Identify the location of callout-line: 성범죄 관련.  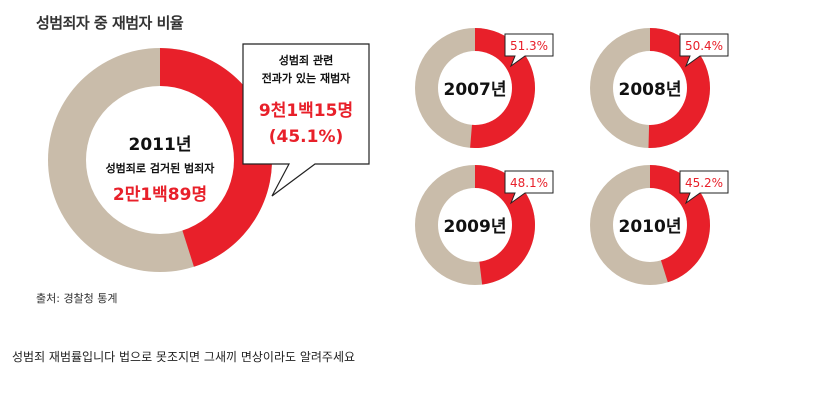
(306, 60).